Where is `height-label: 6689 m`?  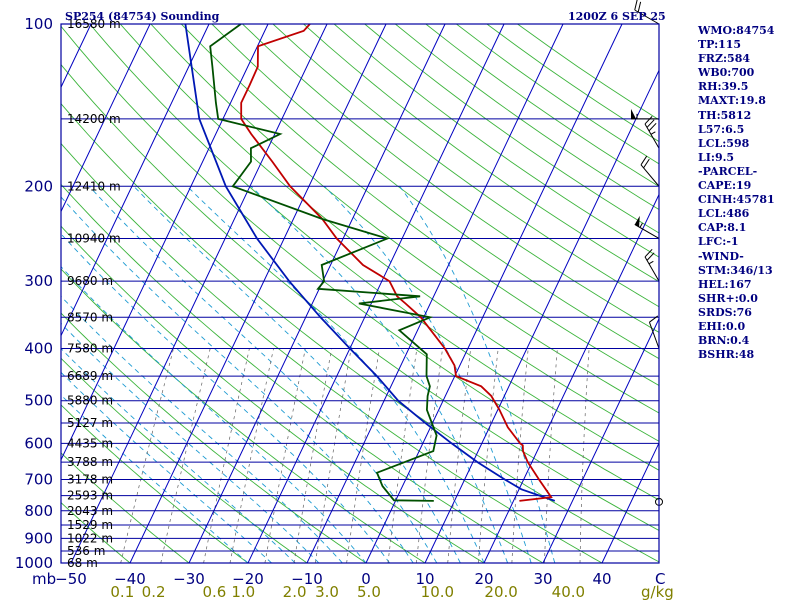 height-label: 6689 m is located at coordinates (90, 376).